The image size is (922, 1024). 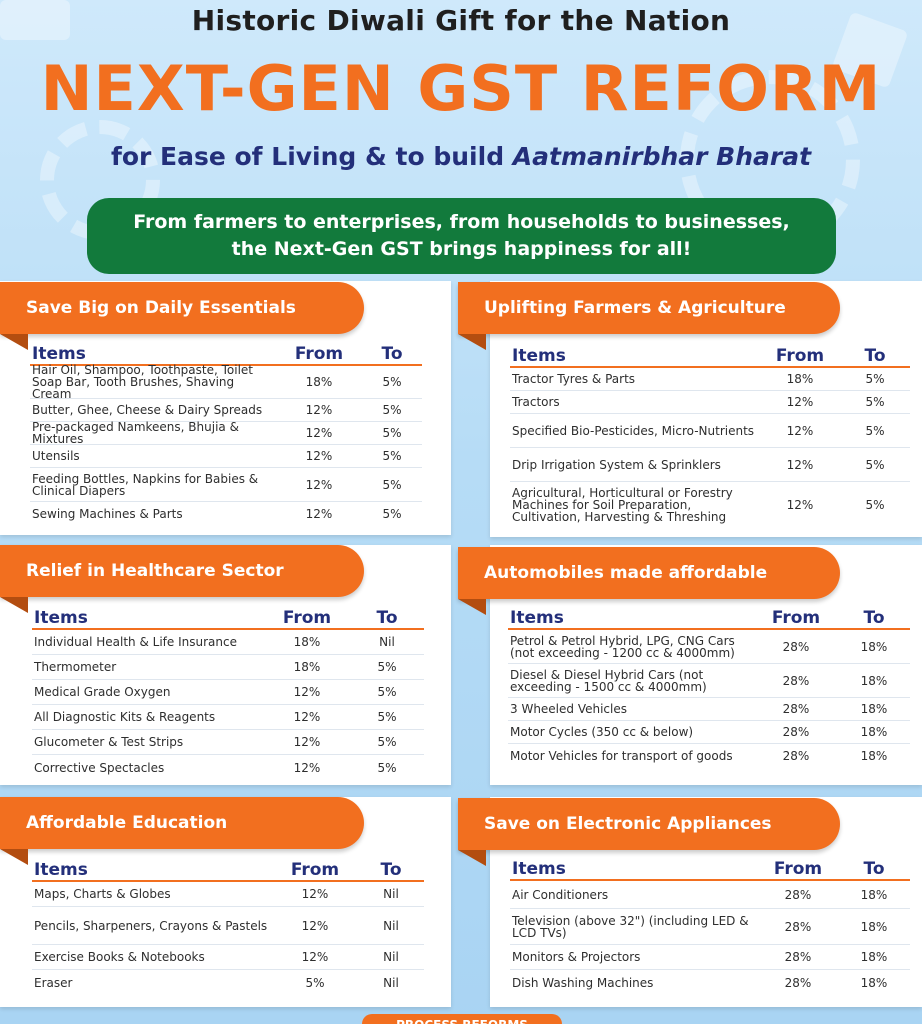 I want to click on main-title: NEXT-GEN GST REFORM, so click(x=461, y=88).